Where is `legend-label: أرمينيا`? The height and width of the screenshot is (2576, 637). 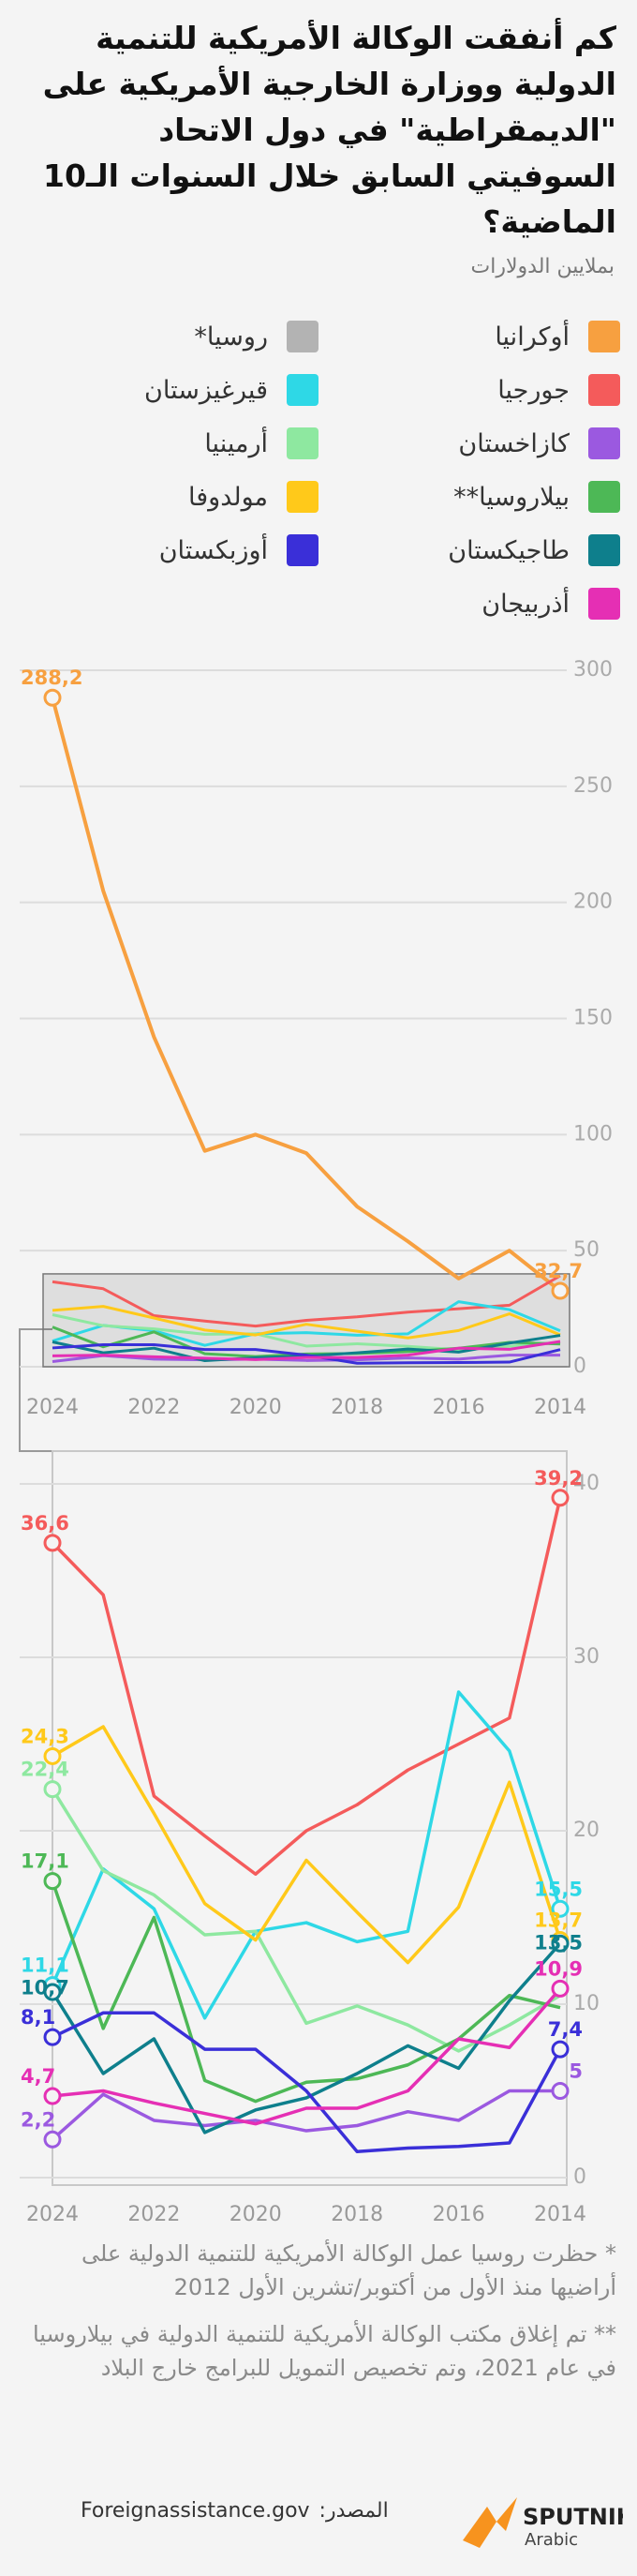 legend-label: أرمينيا is located at coordinates (236, 443).